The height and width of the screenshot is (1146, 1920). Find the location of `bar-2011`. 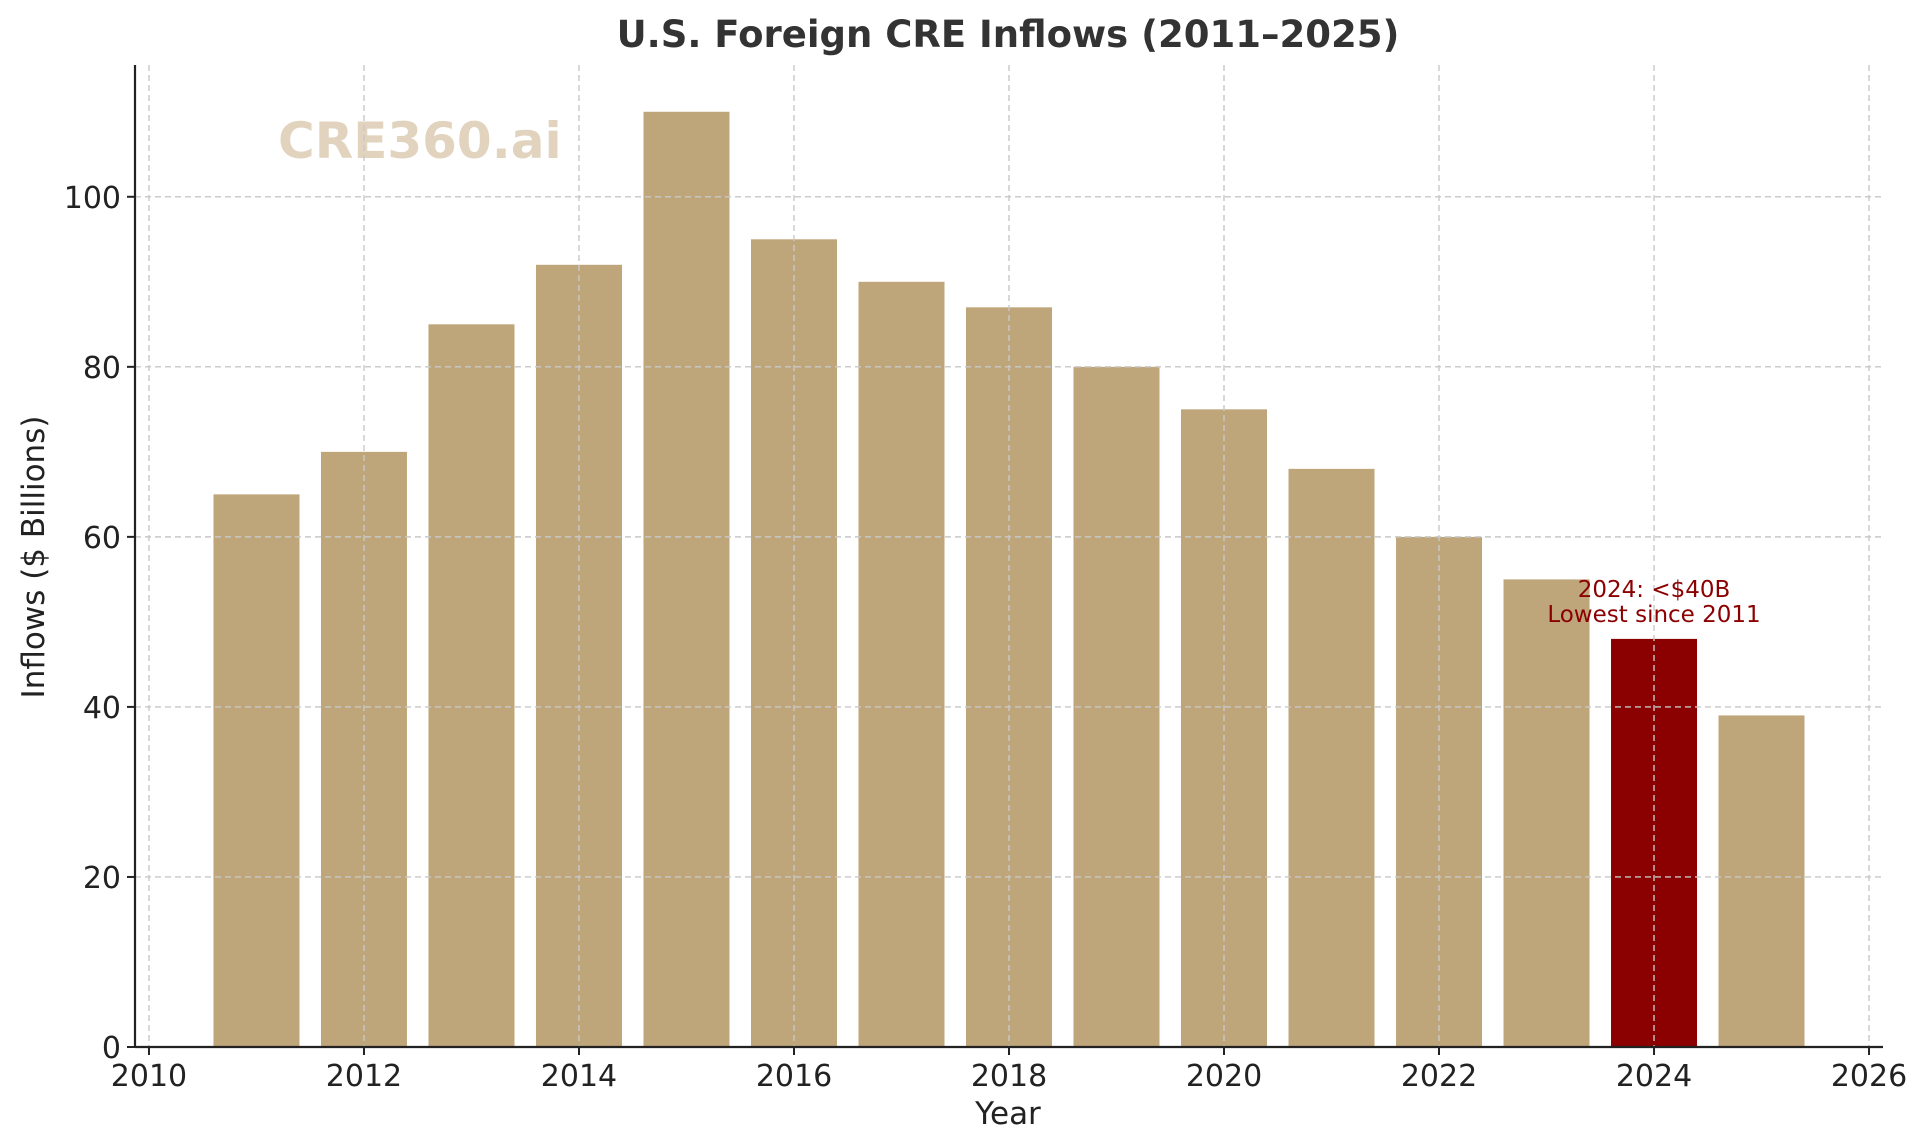

bar-2011 is located at coordinates (256, 770).